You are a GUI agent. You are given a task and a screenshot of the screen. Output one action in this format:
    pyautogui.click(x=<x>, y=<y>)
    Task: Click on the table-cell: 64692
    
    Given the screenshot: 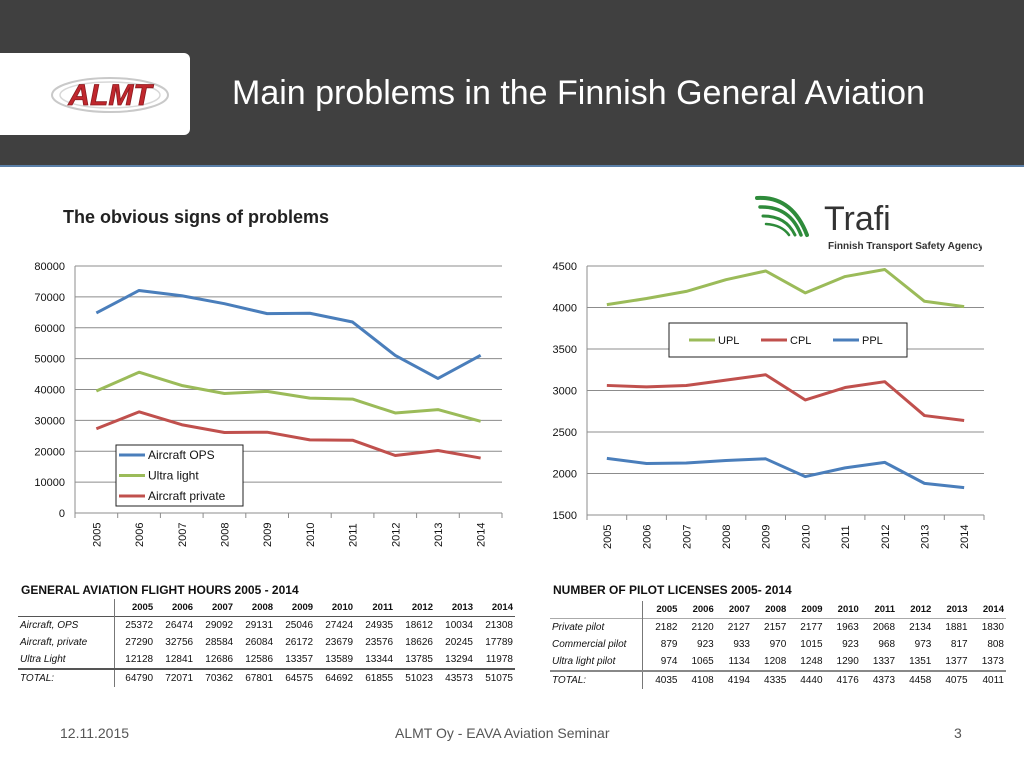 What is the action you would take?
    pyautogui.click(x=335, y=677)
    